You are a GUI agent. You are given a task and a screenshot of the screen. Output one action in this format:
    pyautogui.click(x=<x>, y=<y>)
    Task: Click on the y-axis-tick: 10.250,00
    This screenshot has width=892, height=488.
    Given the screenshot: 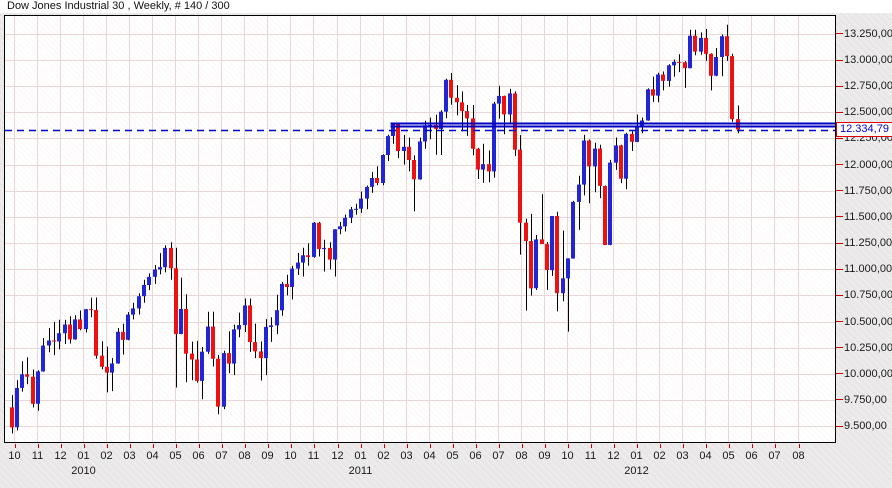 What is the action you would take?
    pyautogui.click(x=864, y=347)
    